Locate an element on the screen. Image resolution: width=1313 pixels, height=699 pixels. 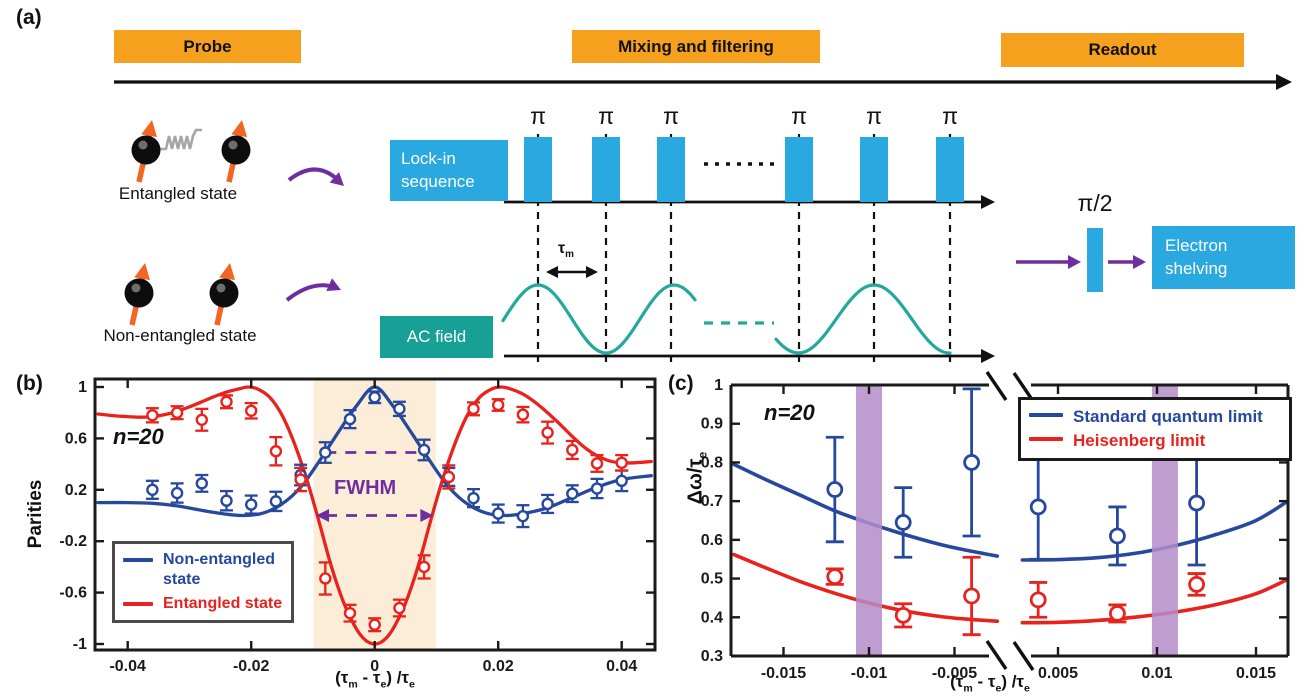
pi-pulse-label-4: π is located at coordinates (799, 116).